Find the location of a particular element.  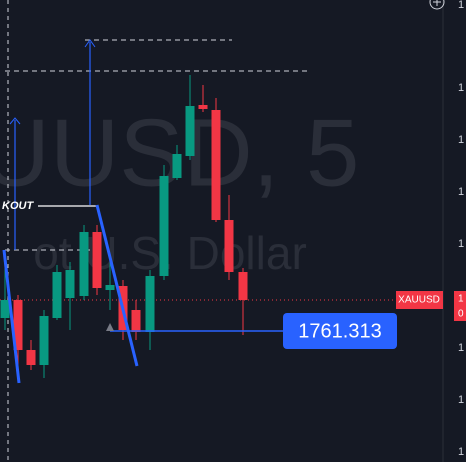

add-icon is located at coordinates (437, 3).